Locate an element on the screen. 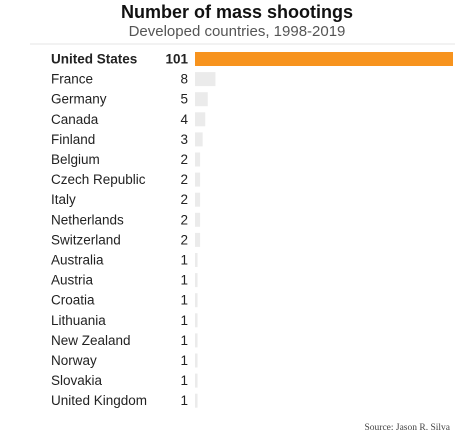 This screenshot has width=474, height=444. category-label: Austria is located at coordinates (72, 280).